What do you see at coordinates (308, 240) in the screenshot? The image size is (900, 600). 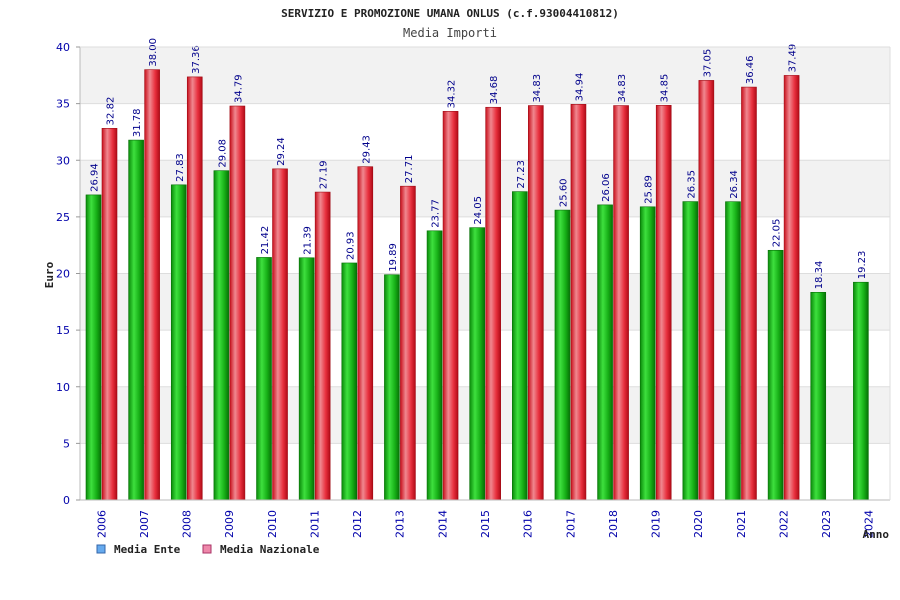 I see `bar-value-label: 21.39` at bounding box center [308, 240].